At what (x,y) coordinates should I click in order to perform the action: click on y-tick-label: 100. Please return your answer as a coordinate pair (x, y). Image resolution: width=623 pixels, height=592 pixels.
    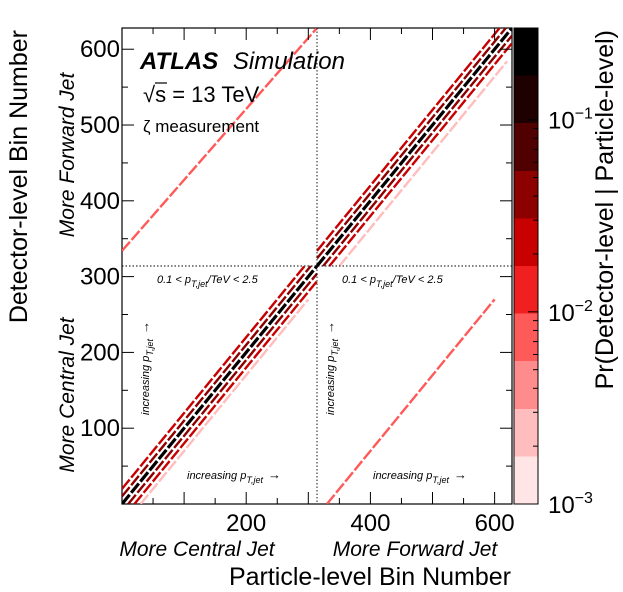
    Looking at the image, I should click on (100, 428).